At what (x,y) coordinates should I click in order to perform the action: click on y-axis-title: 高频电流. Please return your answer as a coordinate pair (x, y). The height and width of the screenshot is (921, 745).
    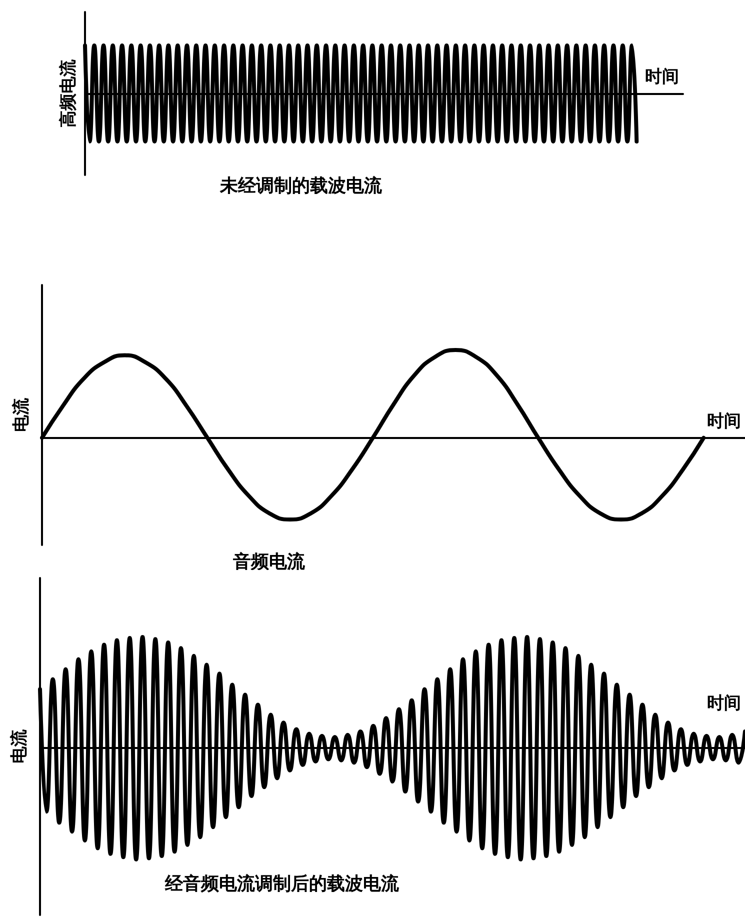
    Looking at the image, I should click on (68, 93).